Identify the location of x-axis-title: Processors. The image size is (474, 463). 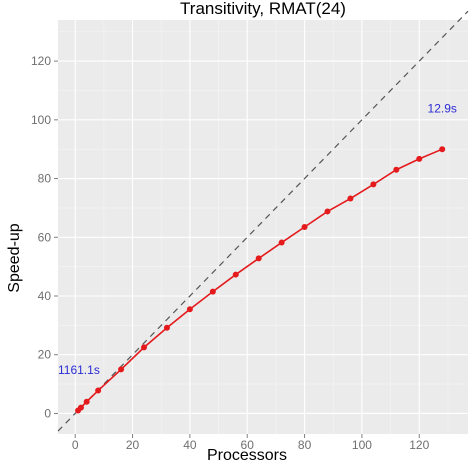
(247, 455).